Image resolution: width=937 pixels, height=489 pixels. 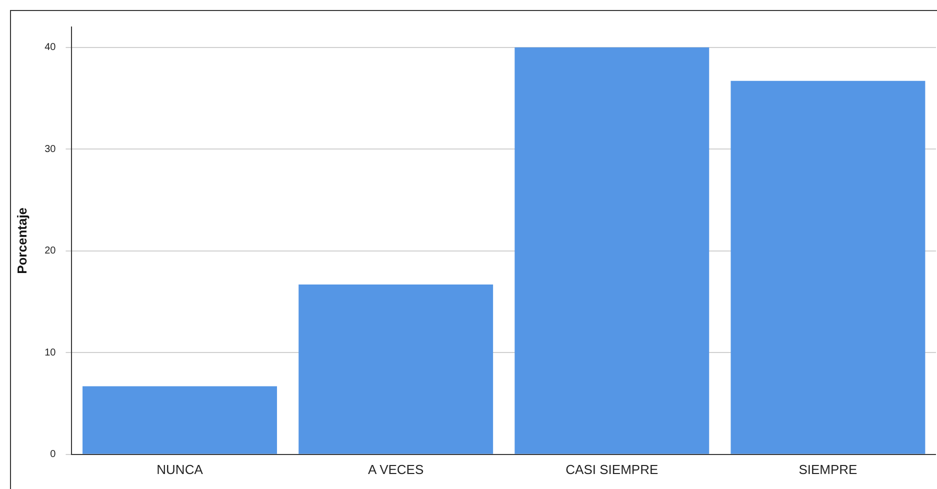 I want to click on y-tick-label: 0, so click(x=53, y=454).